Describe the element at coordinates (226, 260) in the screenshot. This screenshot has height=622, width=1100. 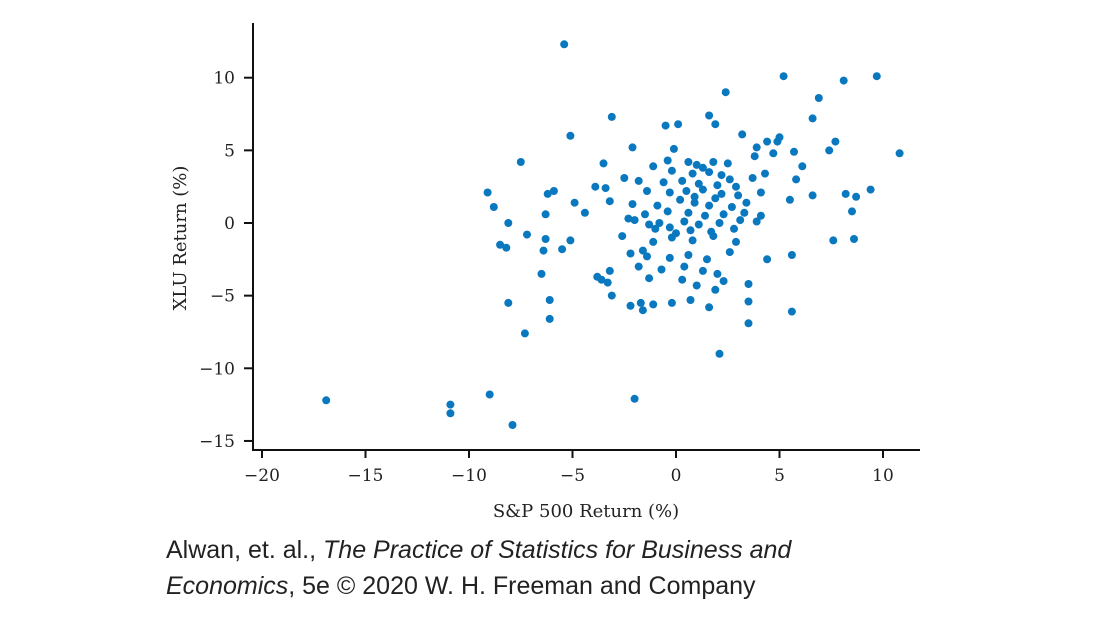
I see `y-ticks: −15 −10 −5 0 5 10` at that location.